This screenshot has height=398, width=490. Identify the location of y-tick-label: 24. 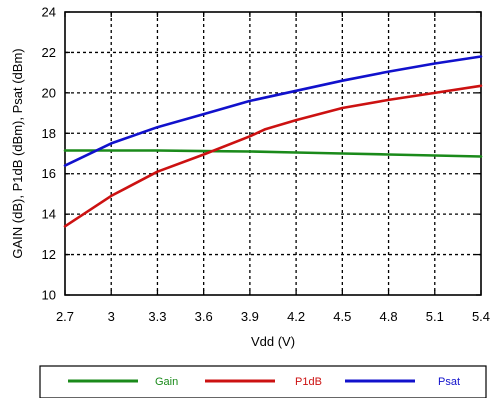
(49, 12).